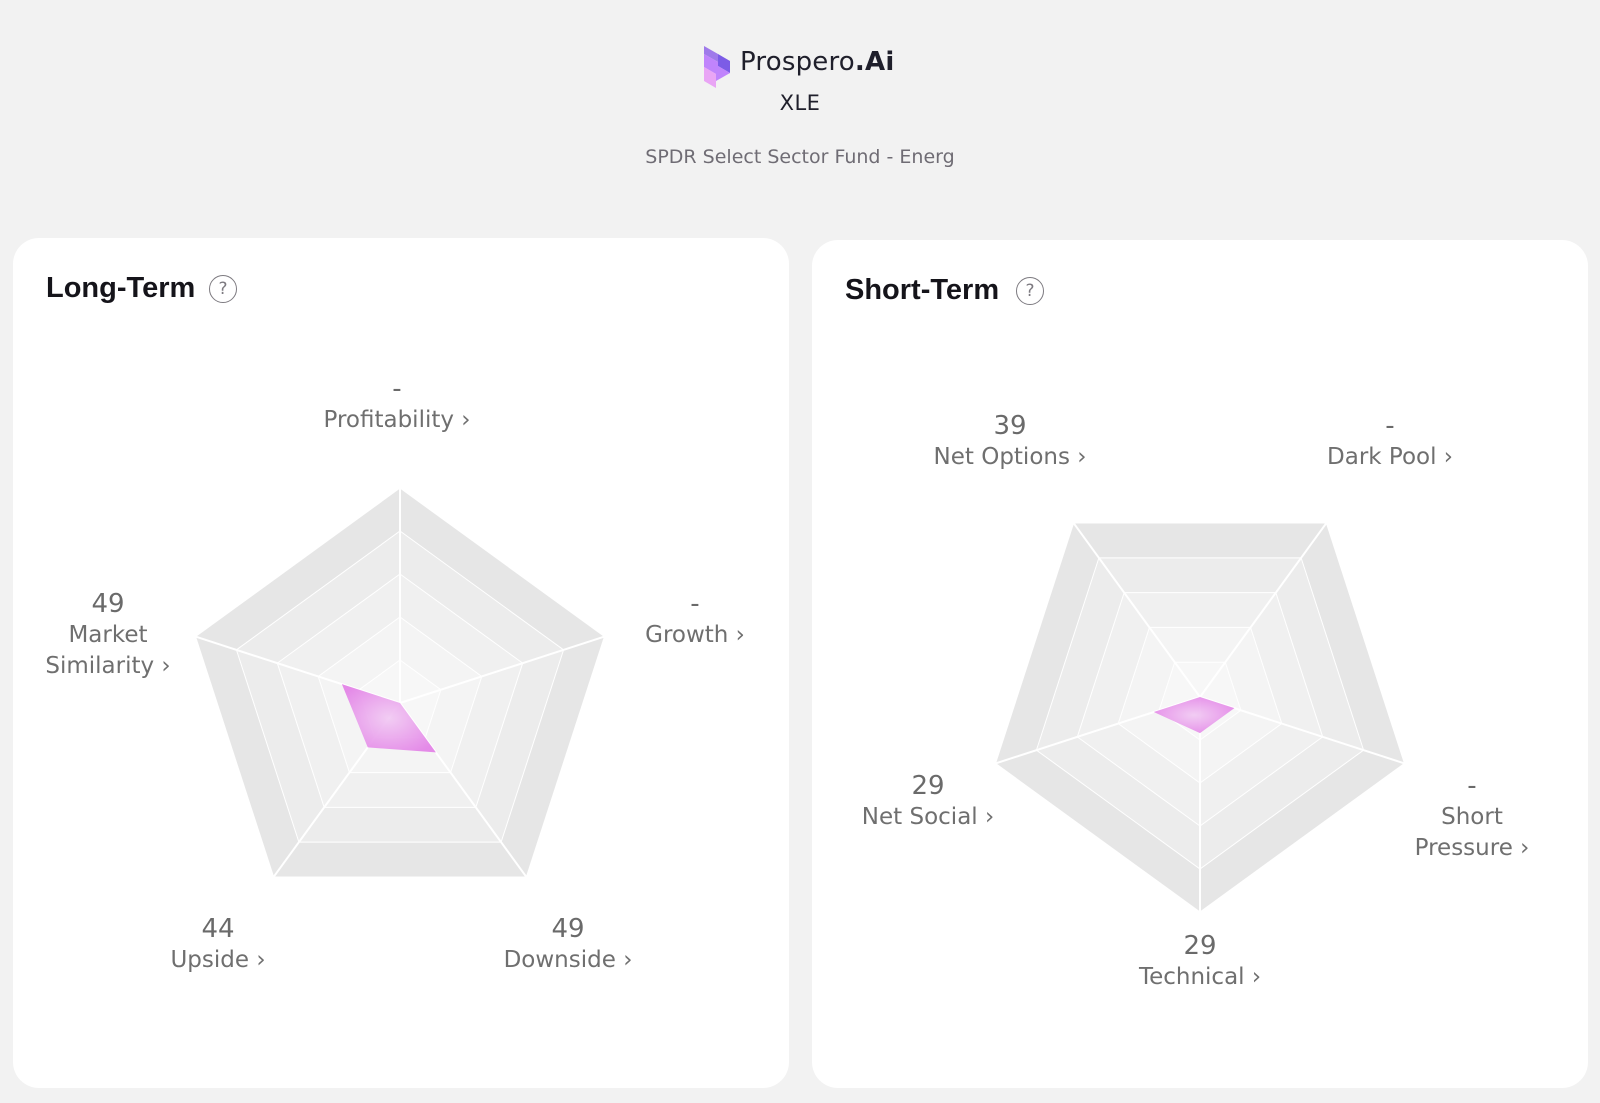  What do you see at coordinates (695, 619) in the screenshot?
I see `radar-axis-label: - Growth ›` at bounding box center [695, 619].